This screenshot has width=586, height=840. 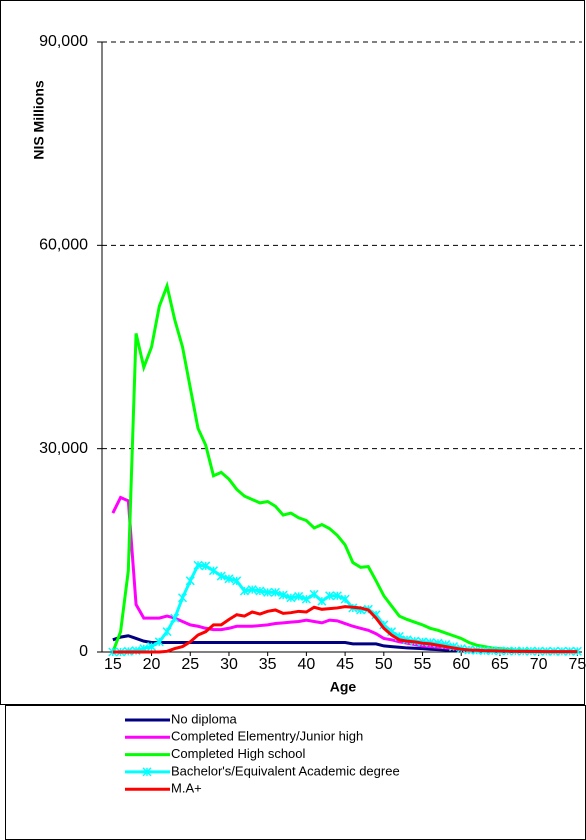 What do you see at coordinates (147, 772) in the screenshot?
I see `legend-marker` at bounding box center [147, 772].